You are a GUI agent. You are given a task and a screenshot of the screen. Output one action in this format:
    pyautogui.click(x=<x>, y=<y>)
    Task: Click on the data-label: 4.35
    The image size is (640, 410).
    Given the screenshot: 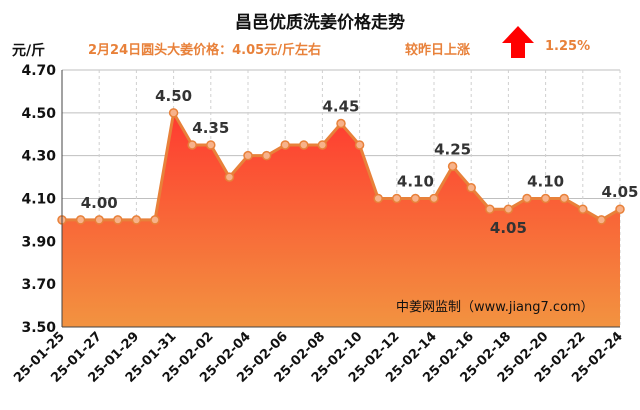 What is the action you would take?
    pyautogui.click(x=210, y=128)
    